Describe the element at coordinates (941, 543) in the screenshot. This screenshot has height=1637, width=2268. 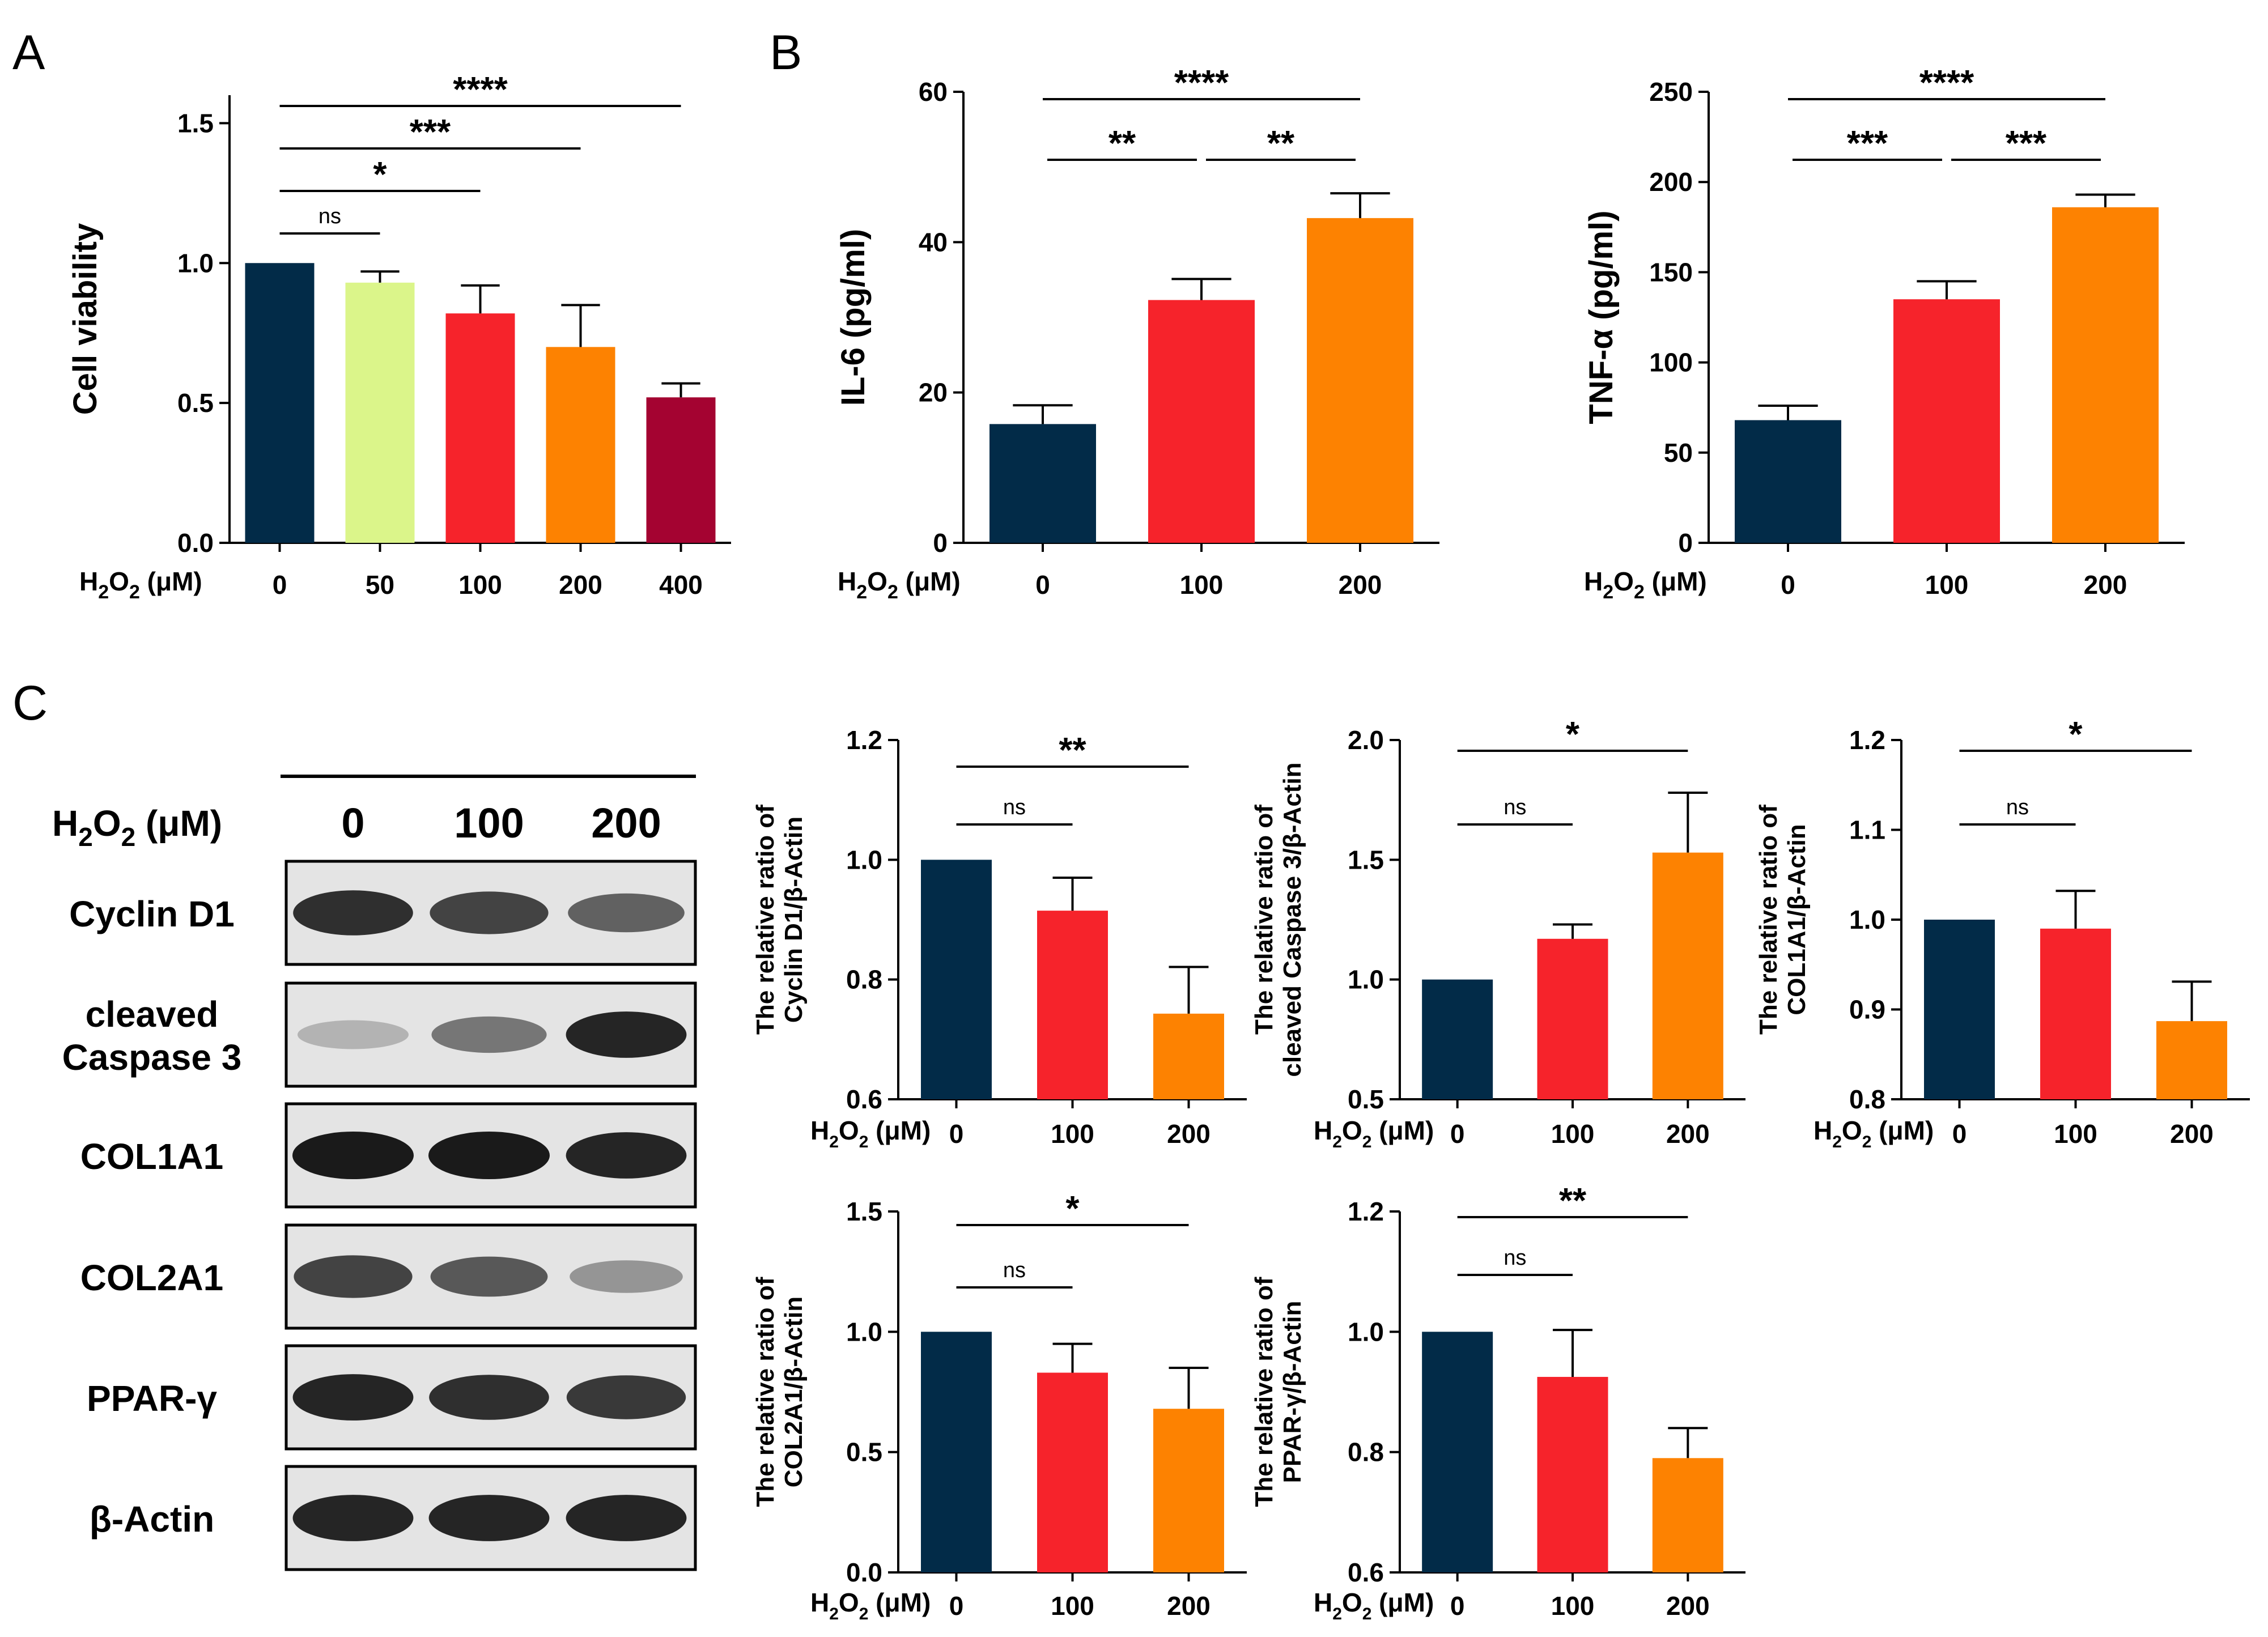
I see `y-tick-label: 0` at that location.